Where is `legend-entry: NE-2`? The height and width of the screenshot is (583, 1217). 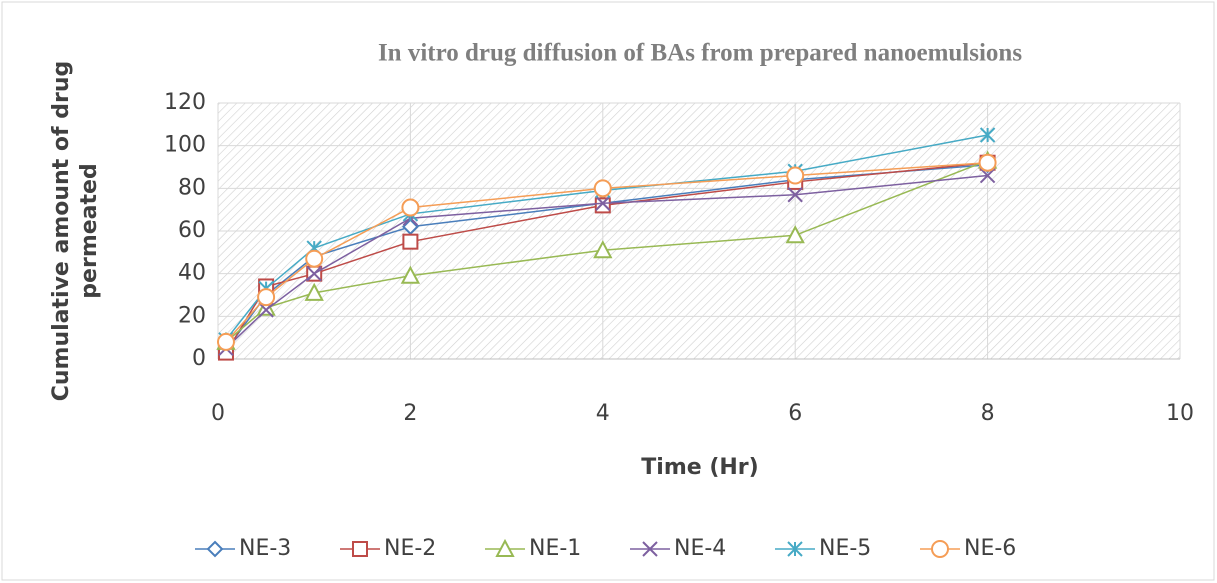 legend-entry: NE-2 is located at coordinates (388, 548).